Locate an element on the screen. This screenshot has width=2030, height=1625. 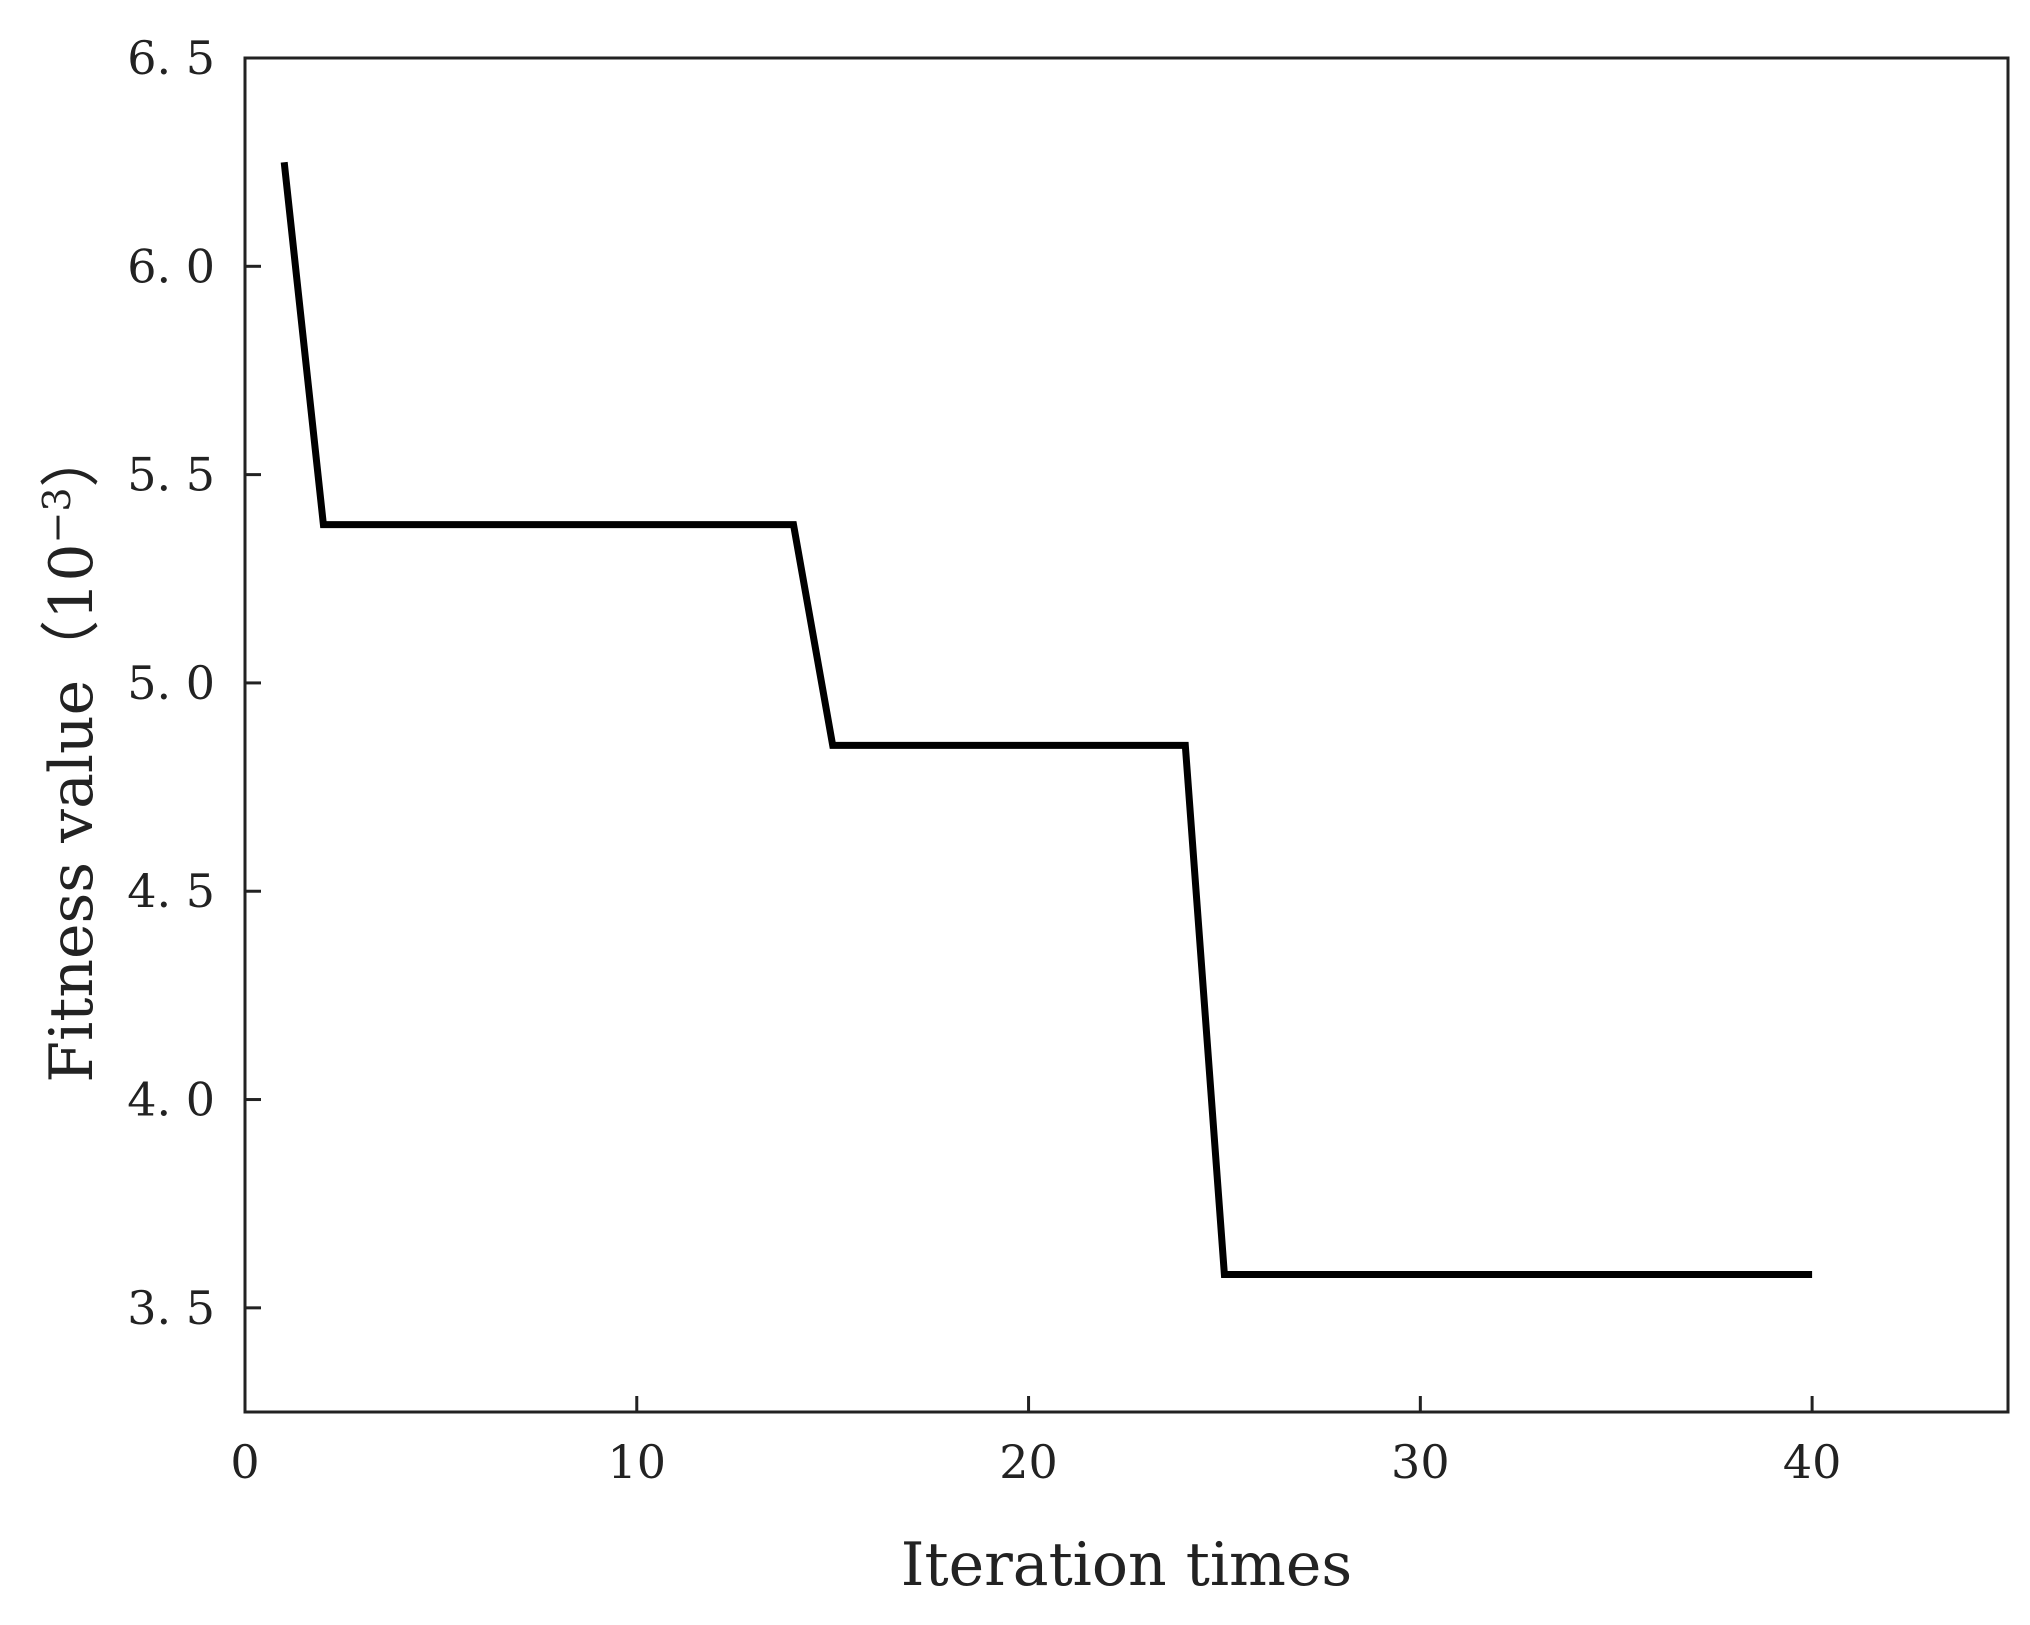
y-axis-title-base: 10 is located at coordinates (72, 581).